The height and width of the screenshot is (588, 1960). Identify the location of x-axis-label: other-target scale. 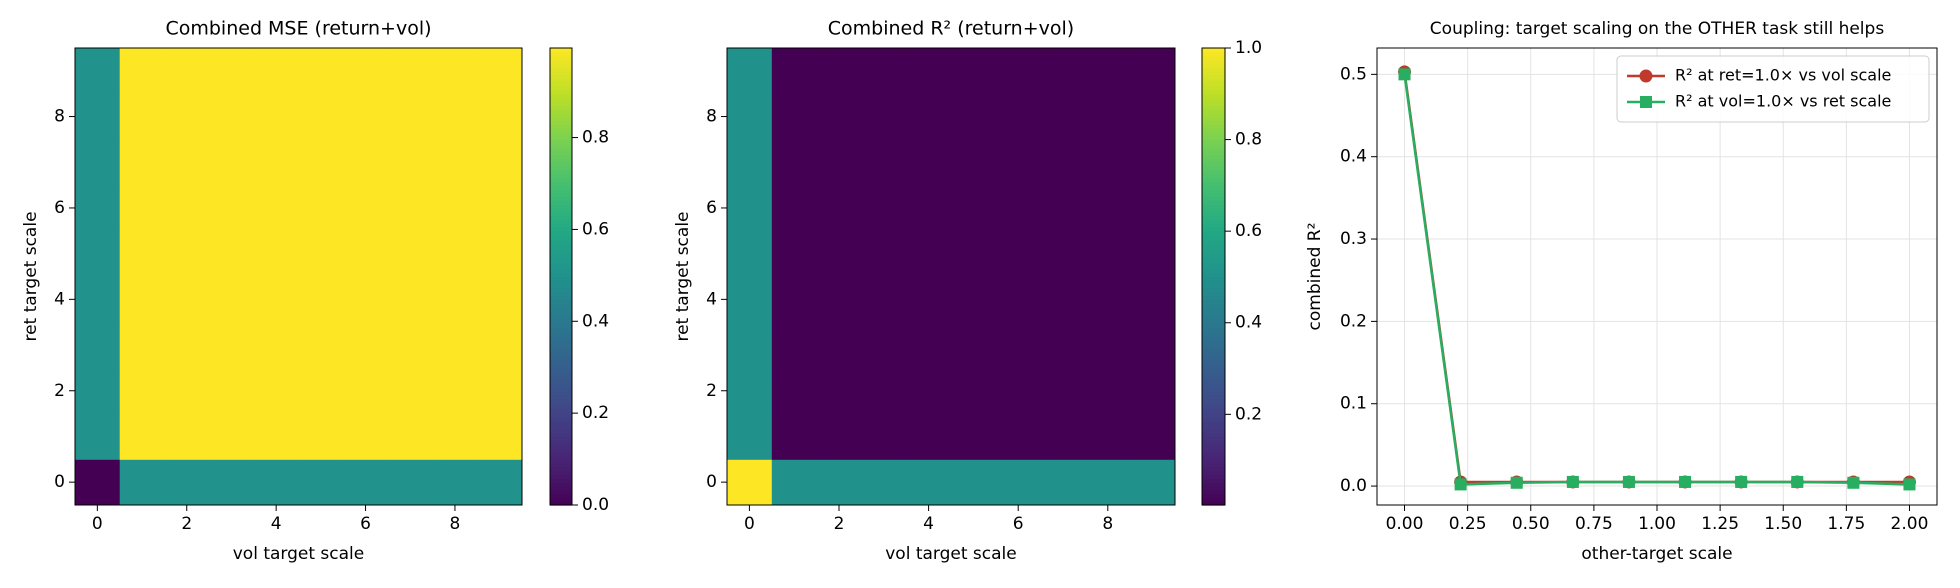
(1656, 554).